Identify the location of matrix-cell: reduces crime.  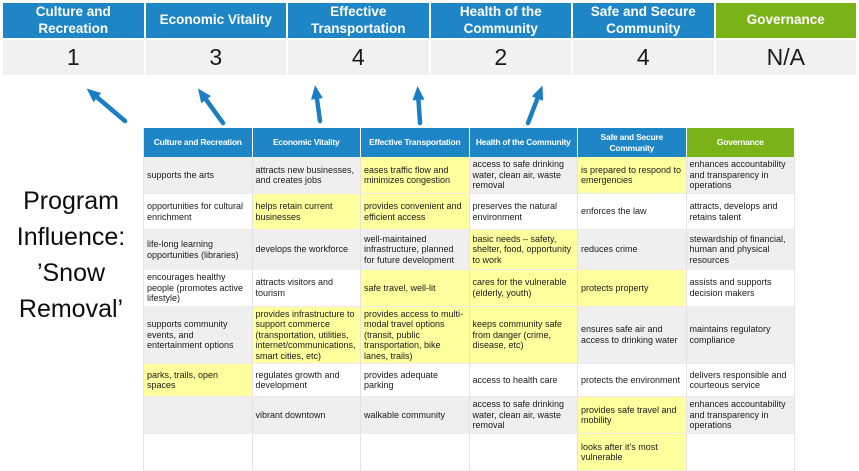
(632, 250).